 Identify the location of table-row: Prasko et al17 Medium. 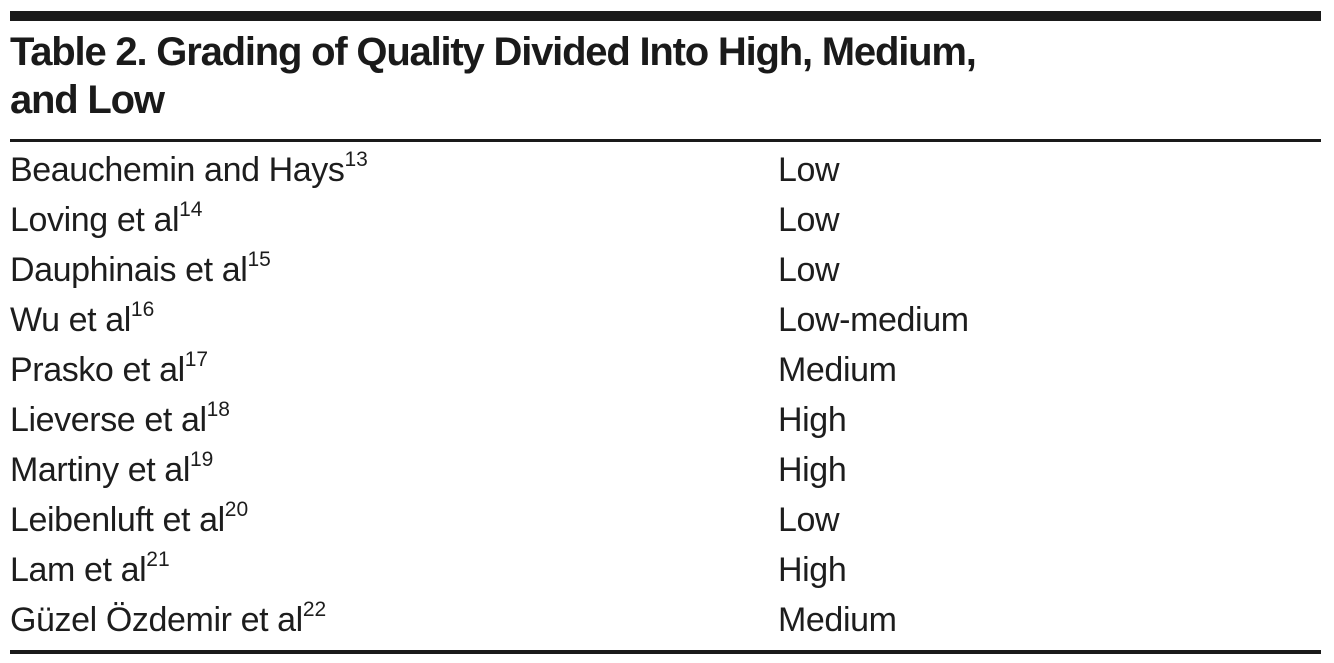
(665, 370).